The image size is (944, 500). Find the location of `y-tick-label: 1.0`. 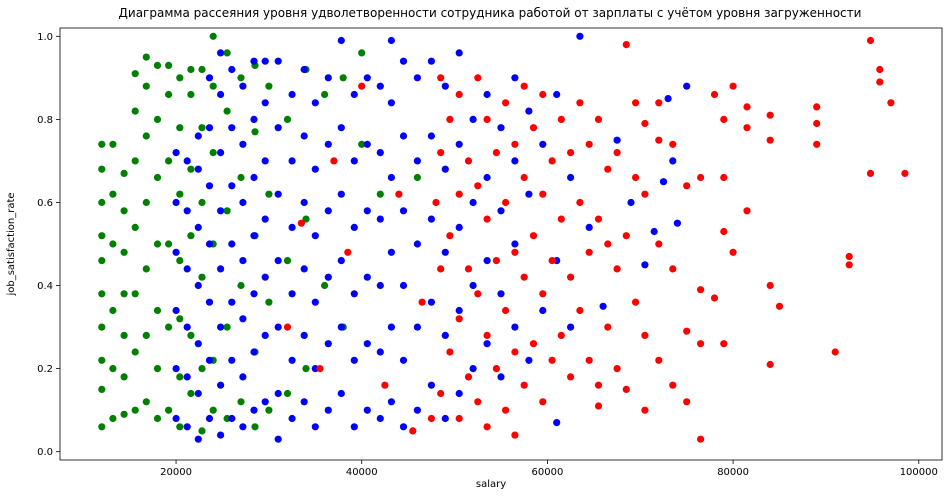

y-tick-label: 1.0 is located at coordinates (45, 37).